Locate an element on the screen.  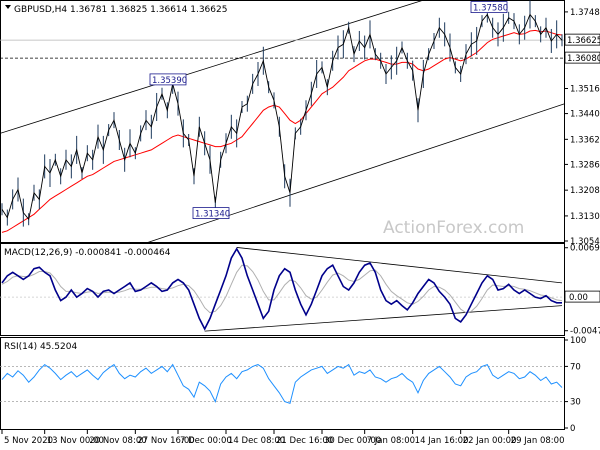
price-tick-label: 1.32080 is located at coordinates (585, 191).